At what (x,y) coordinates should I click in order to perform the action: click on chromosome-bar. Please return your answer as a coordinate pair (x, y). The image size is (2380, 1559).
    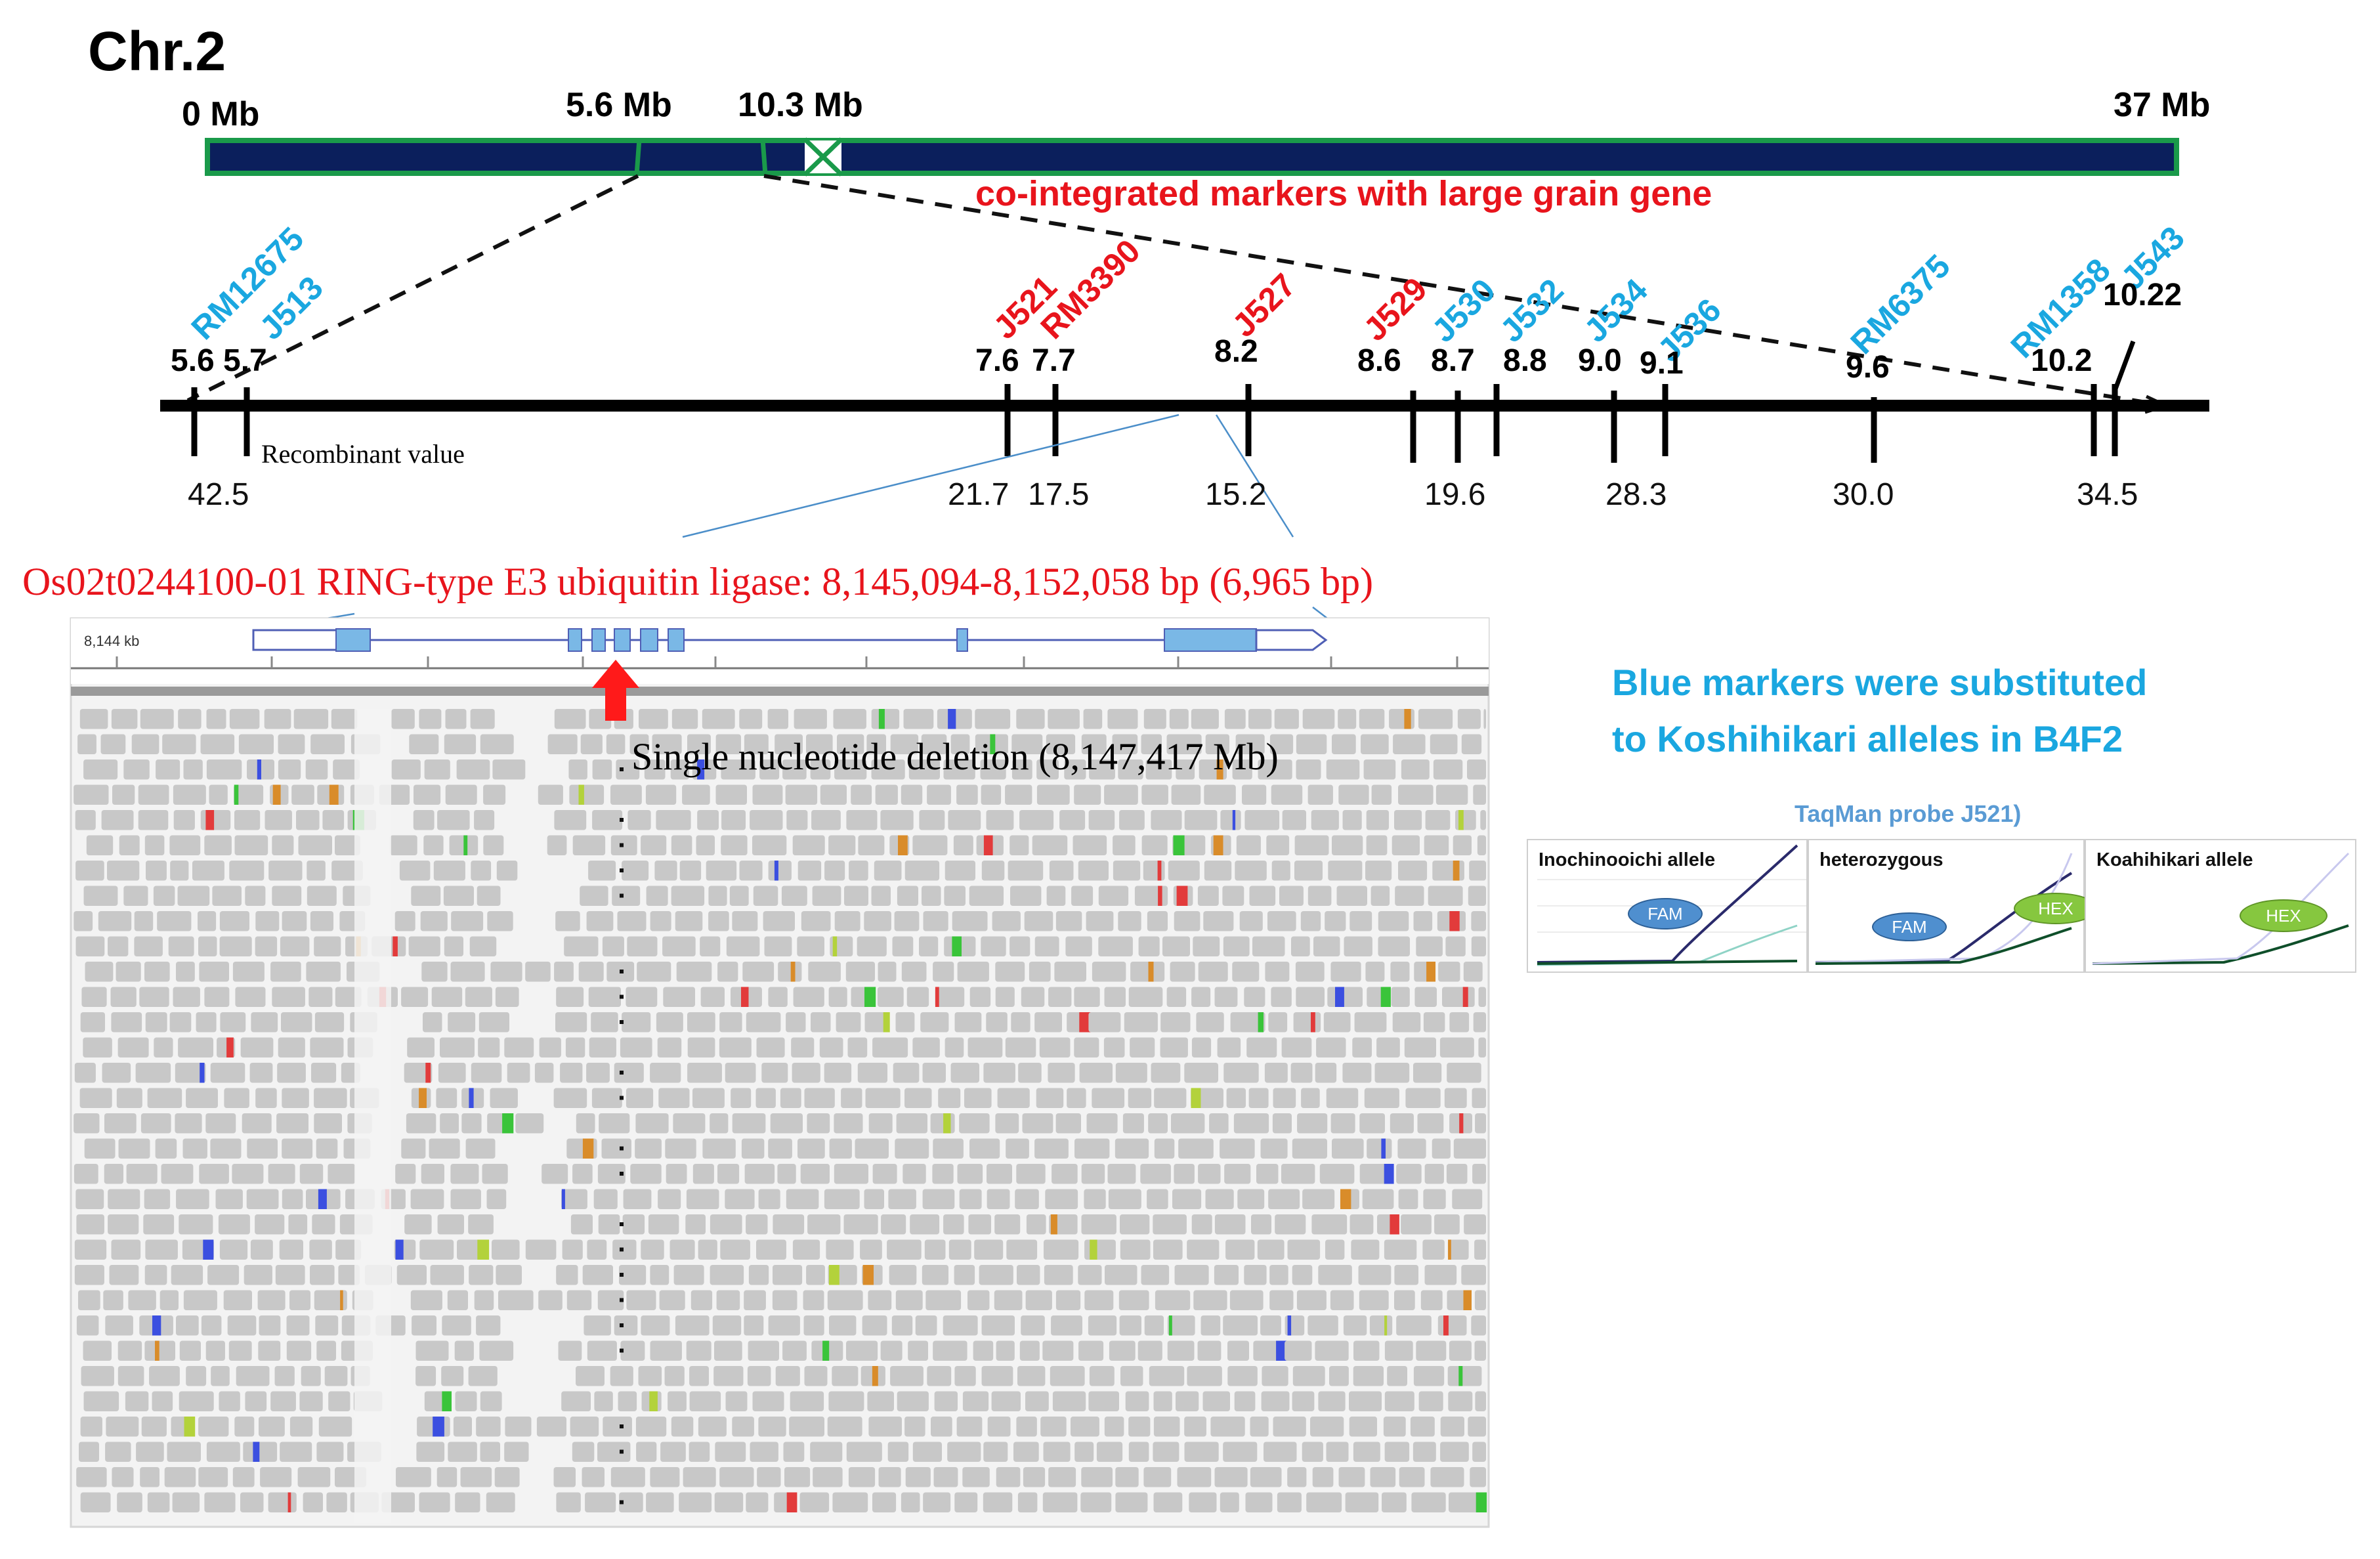
    Looking at the image, I should click on (1192, 157).